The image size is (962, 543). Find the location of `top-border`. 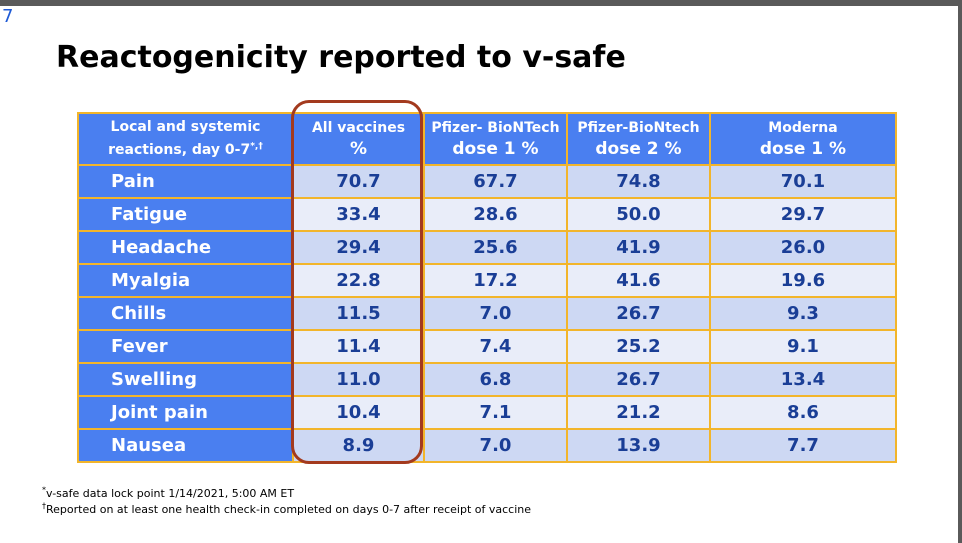

top-border is located at coordinates (481, 3).